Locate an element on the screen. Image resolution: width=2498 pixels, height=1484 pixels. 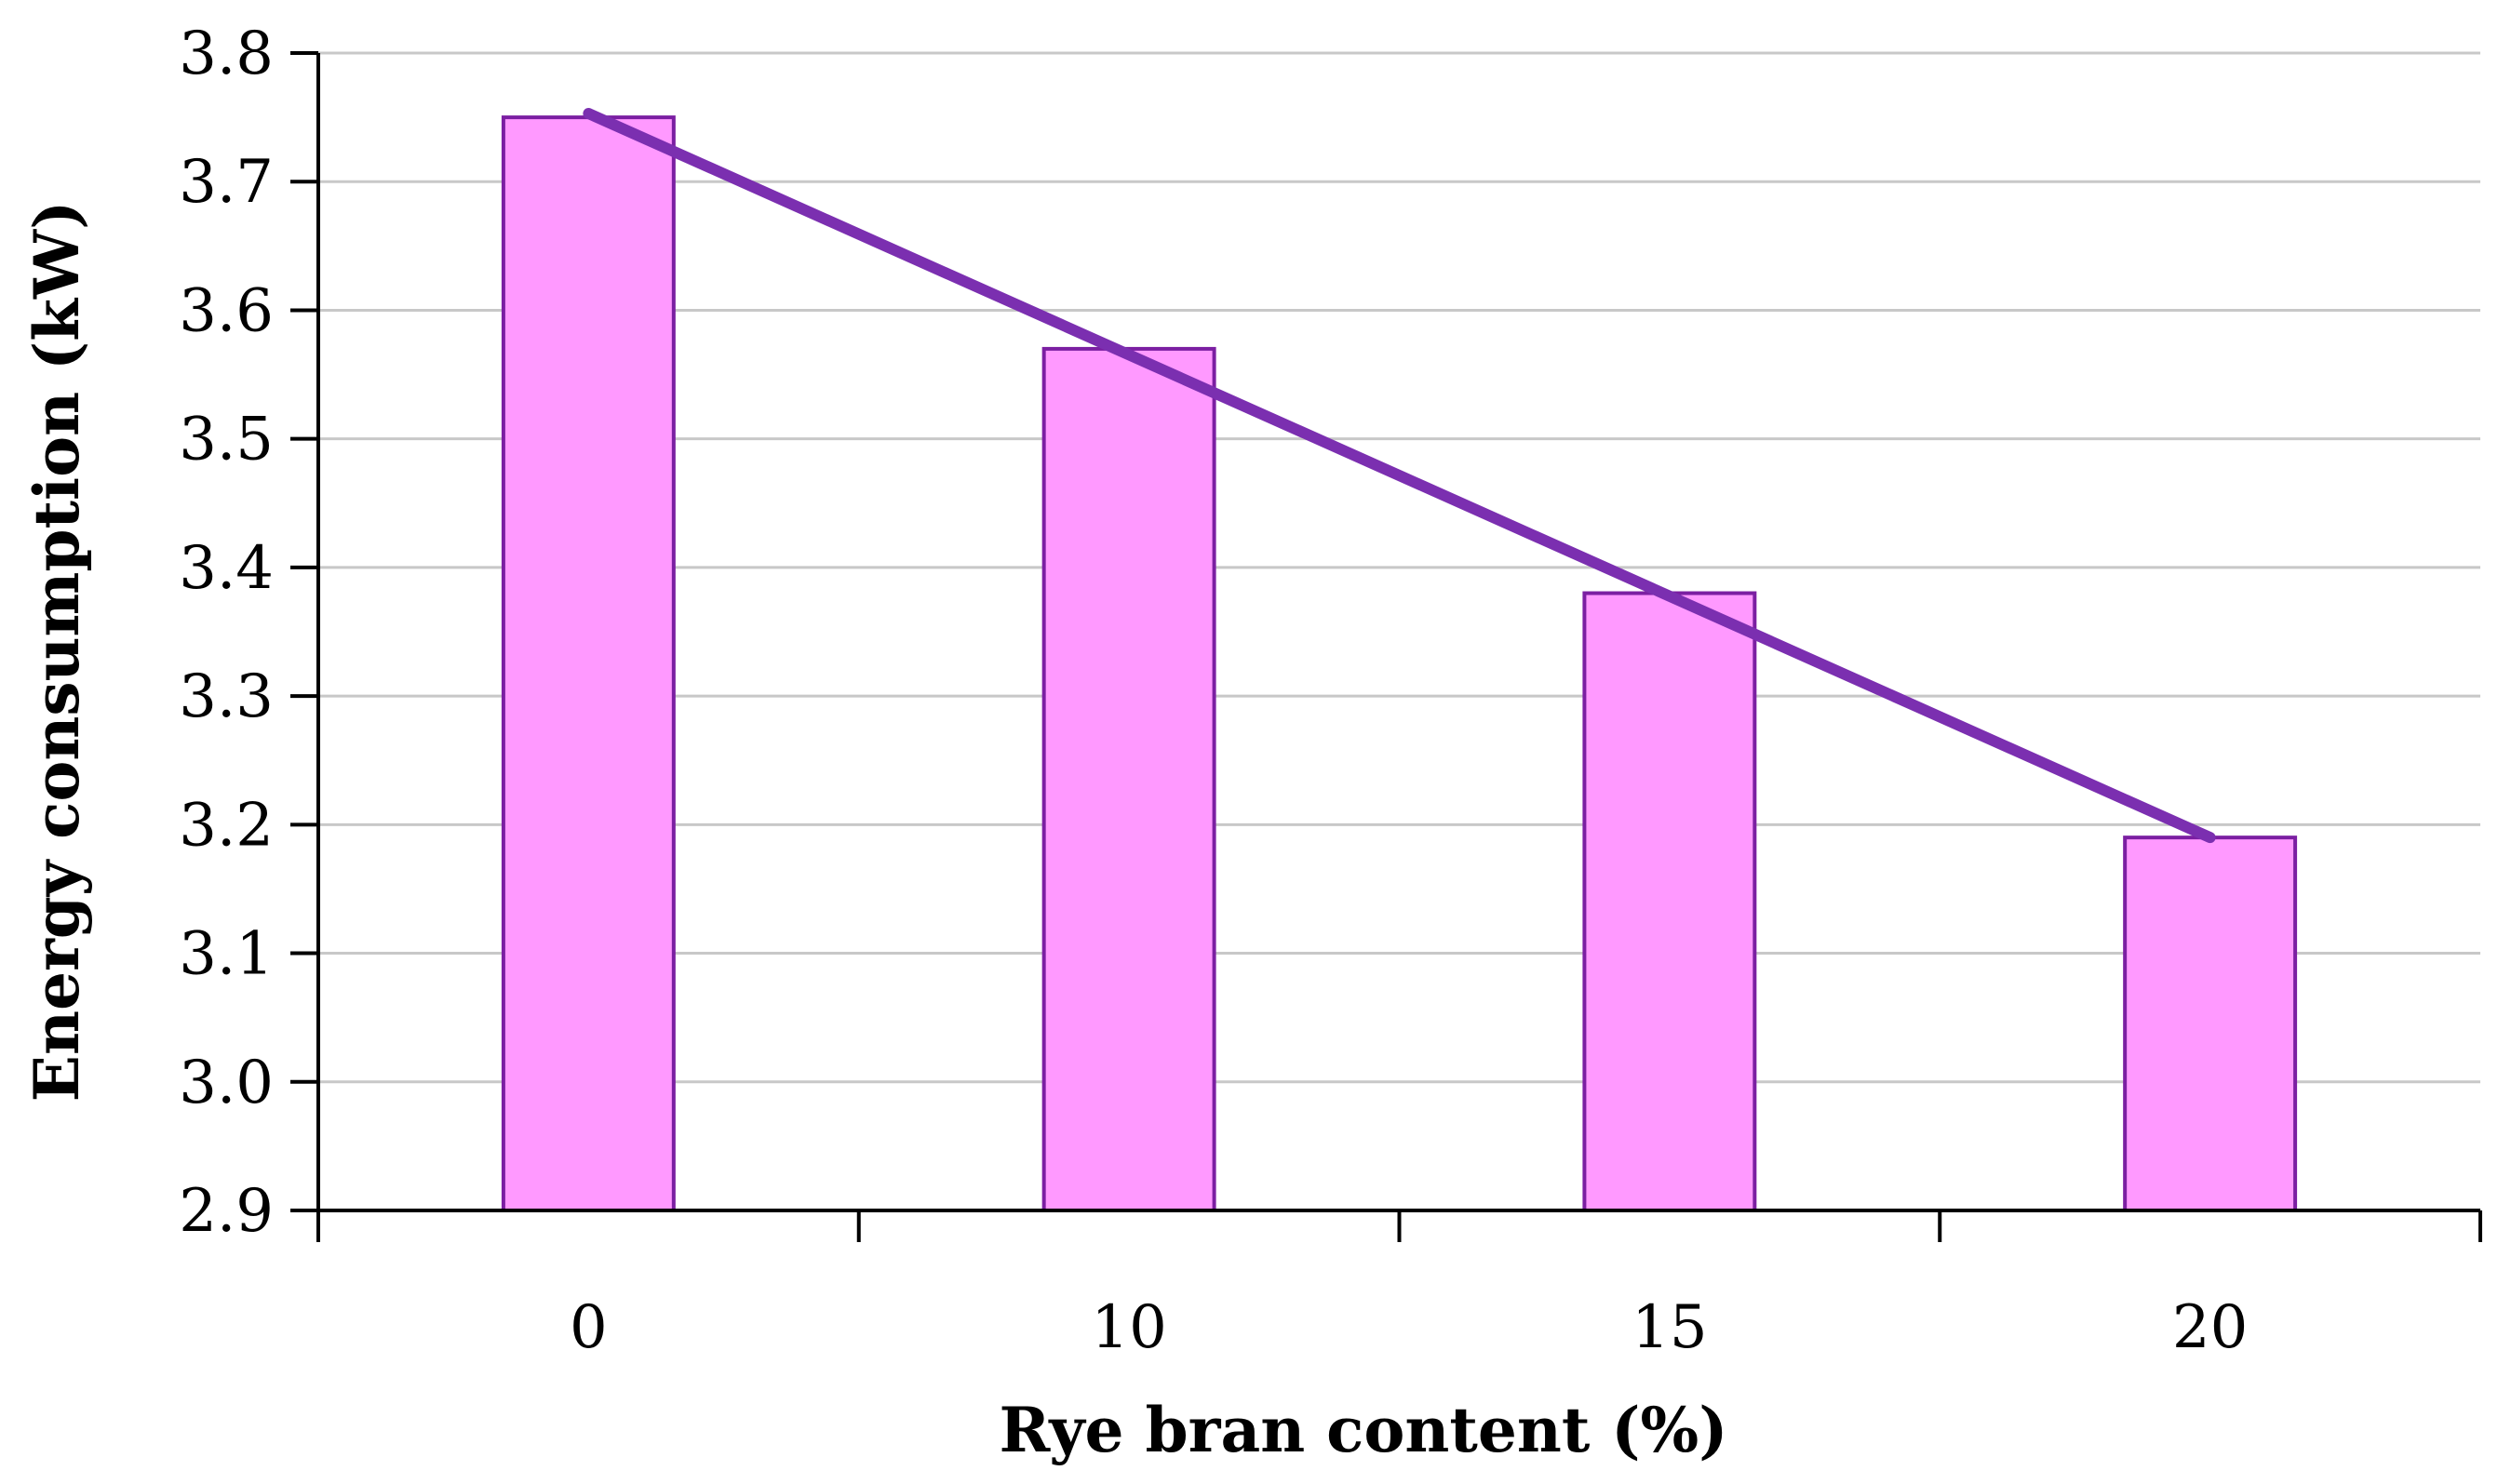
y-tick-label: 3.8 is located at coordinates (227, 54).